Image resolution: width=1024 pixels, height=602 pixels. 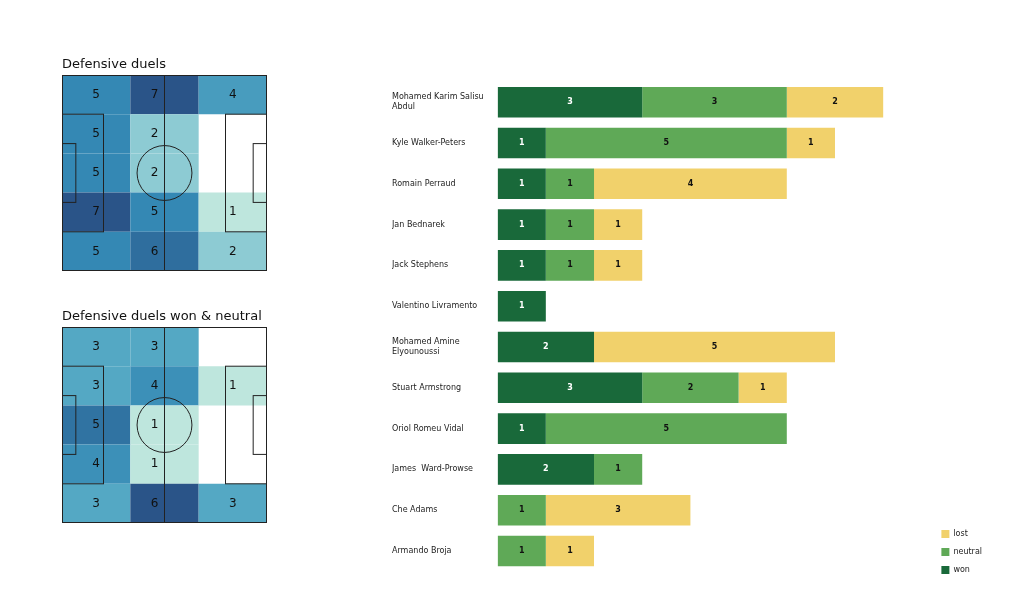 I want to click on y-tick-label: Mohamed Karim Salisu Abdul, so click(x=438, y=102).